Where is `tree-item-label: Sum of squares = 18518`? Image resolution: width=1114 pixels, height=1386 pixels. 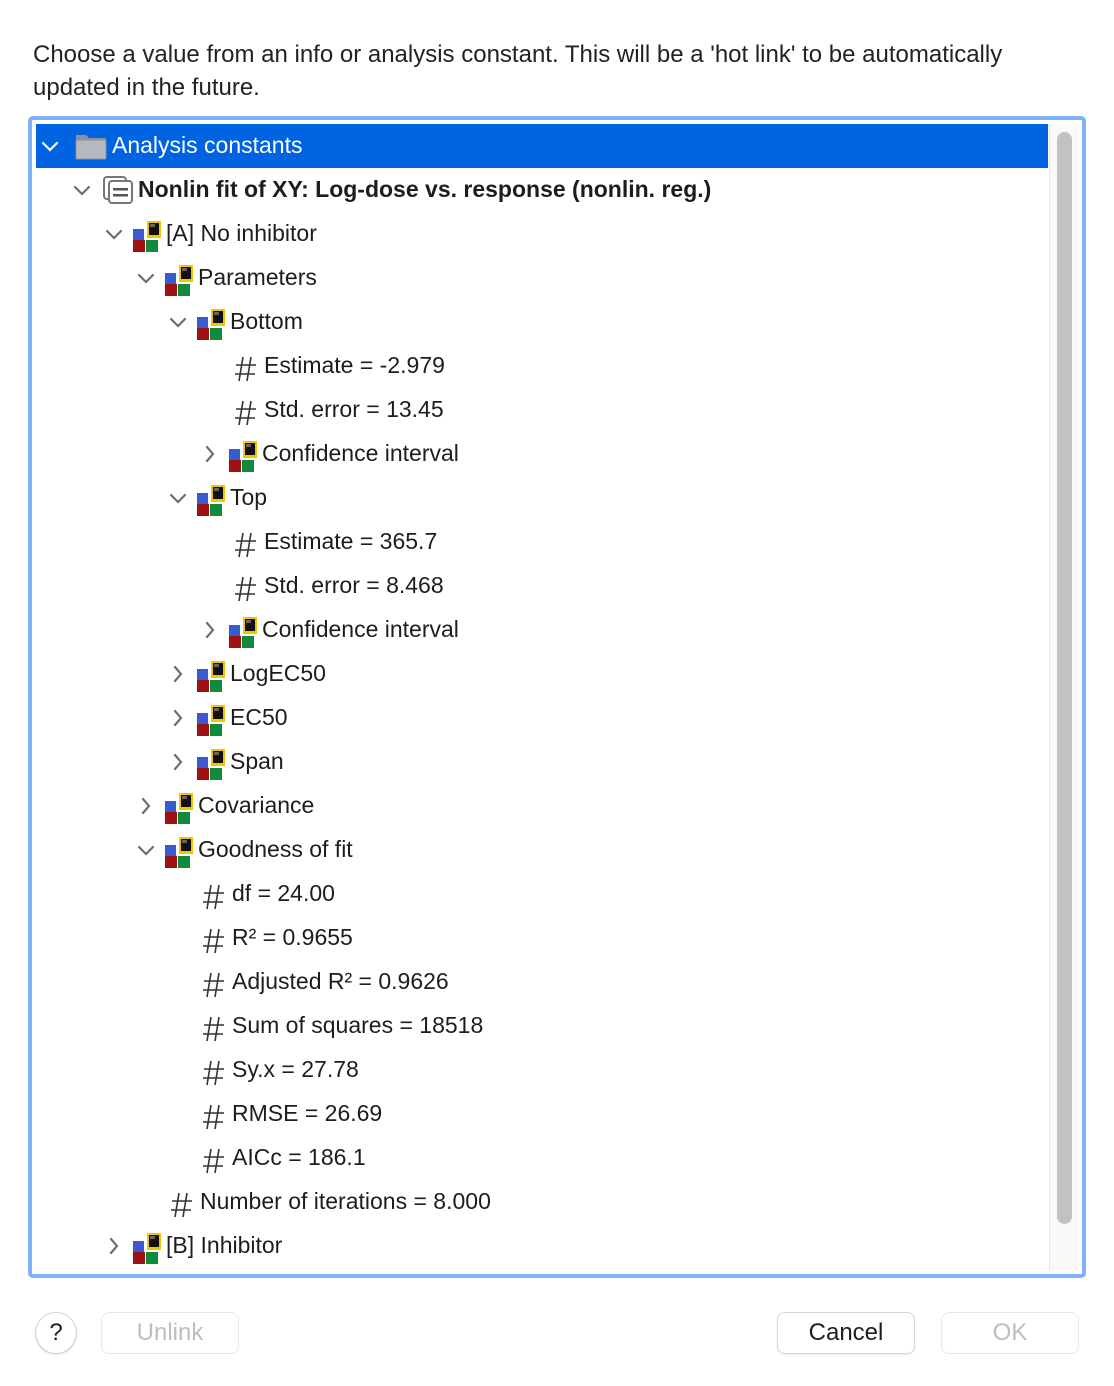
tree-item-label: Sum of squares = 18518 is located at coordinates (358, 1025).